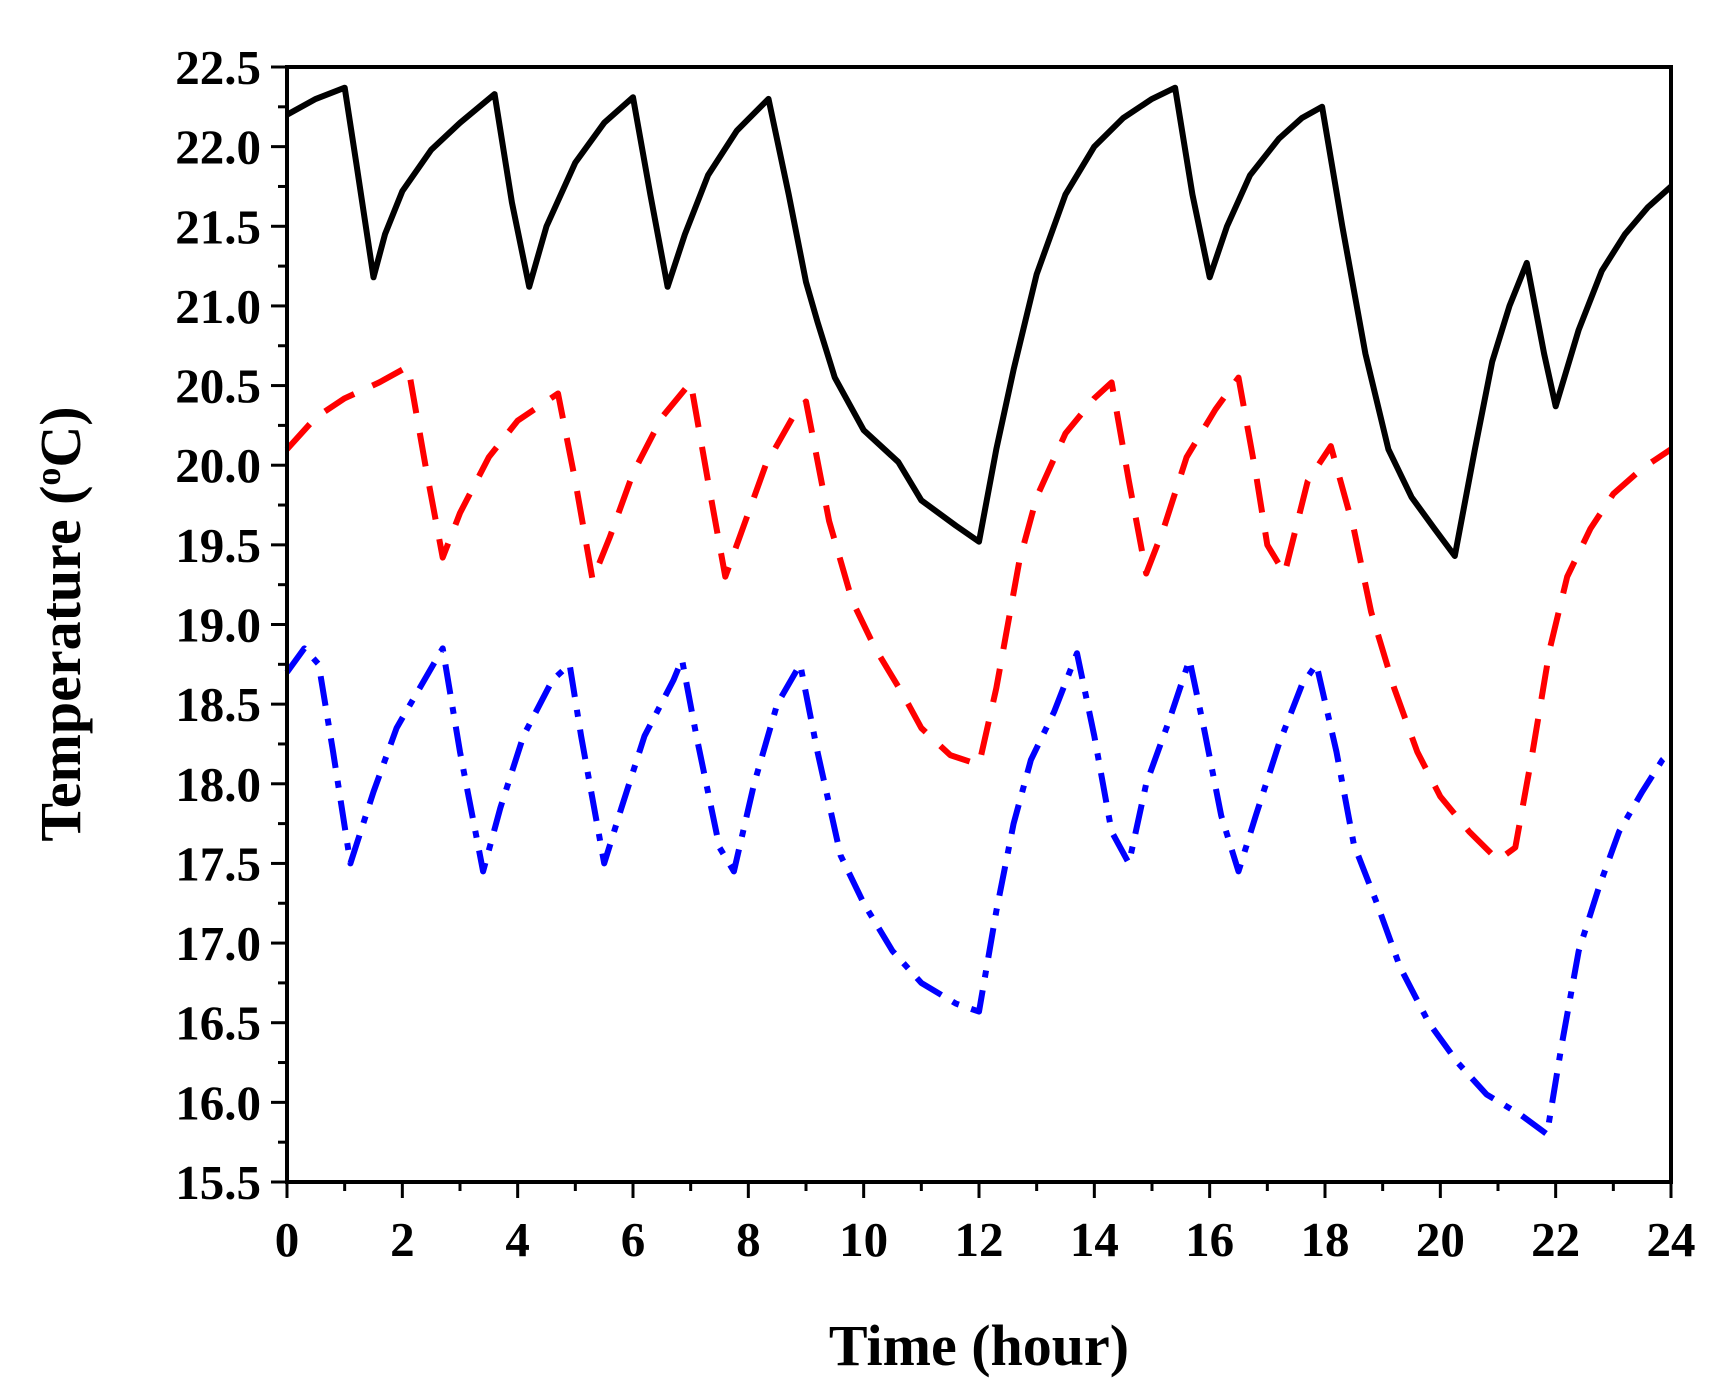 This screenshot has height=1393, width=1720. What do you see at coordinates (218, 306) in the screenshot?
I see `y-tick-label: 21.0` at bounding box center [218, 306].